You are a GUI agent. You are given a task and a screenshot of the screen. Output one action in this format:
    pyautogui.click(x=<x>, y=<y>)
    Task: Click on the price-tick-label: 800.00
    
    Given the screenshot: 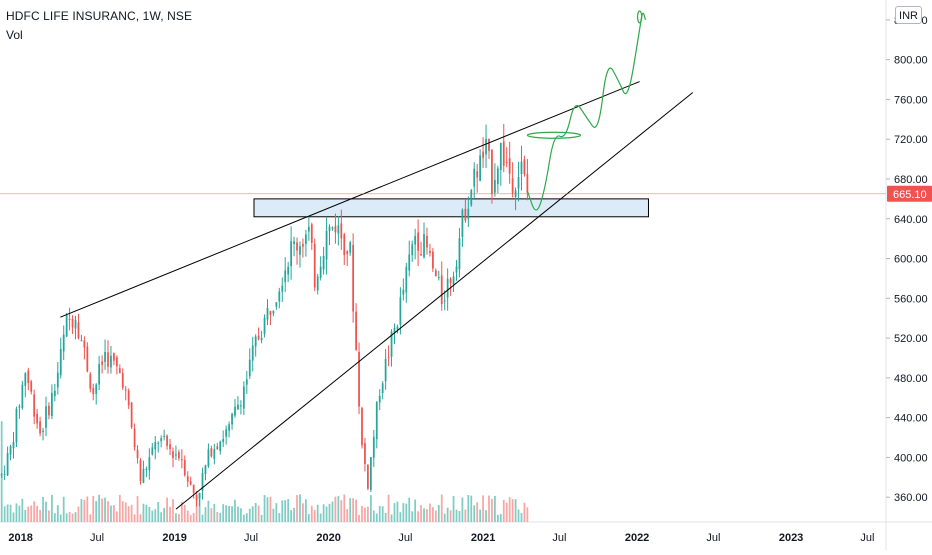 What is the action you would take?
    pyautogui.click(x=911, y=61)
    